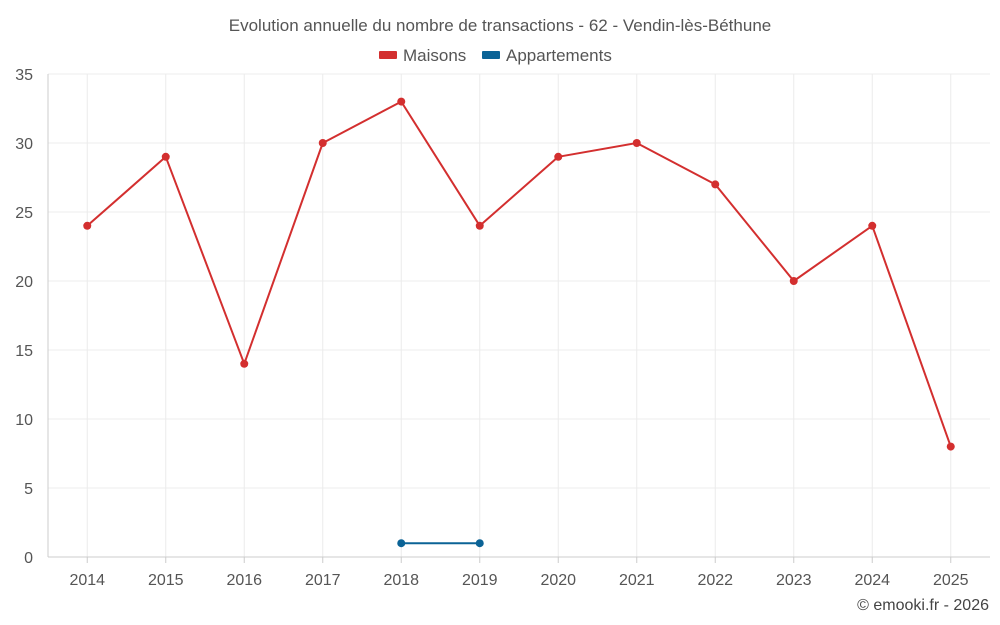 This screenshot has height=625, width=1000. What do you see at coordinates (715, 580) in the screenshot?
I see `x-tick-label: 2022` at bounding box center [715, 580].